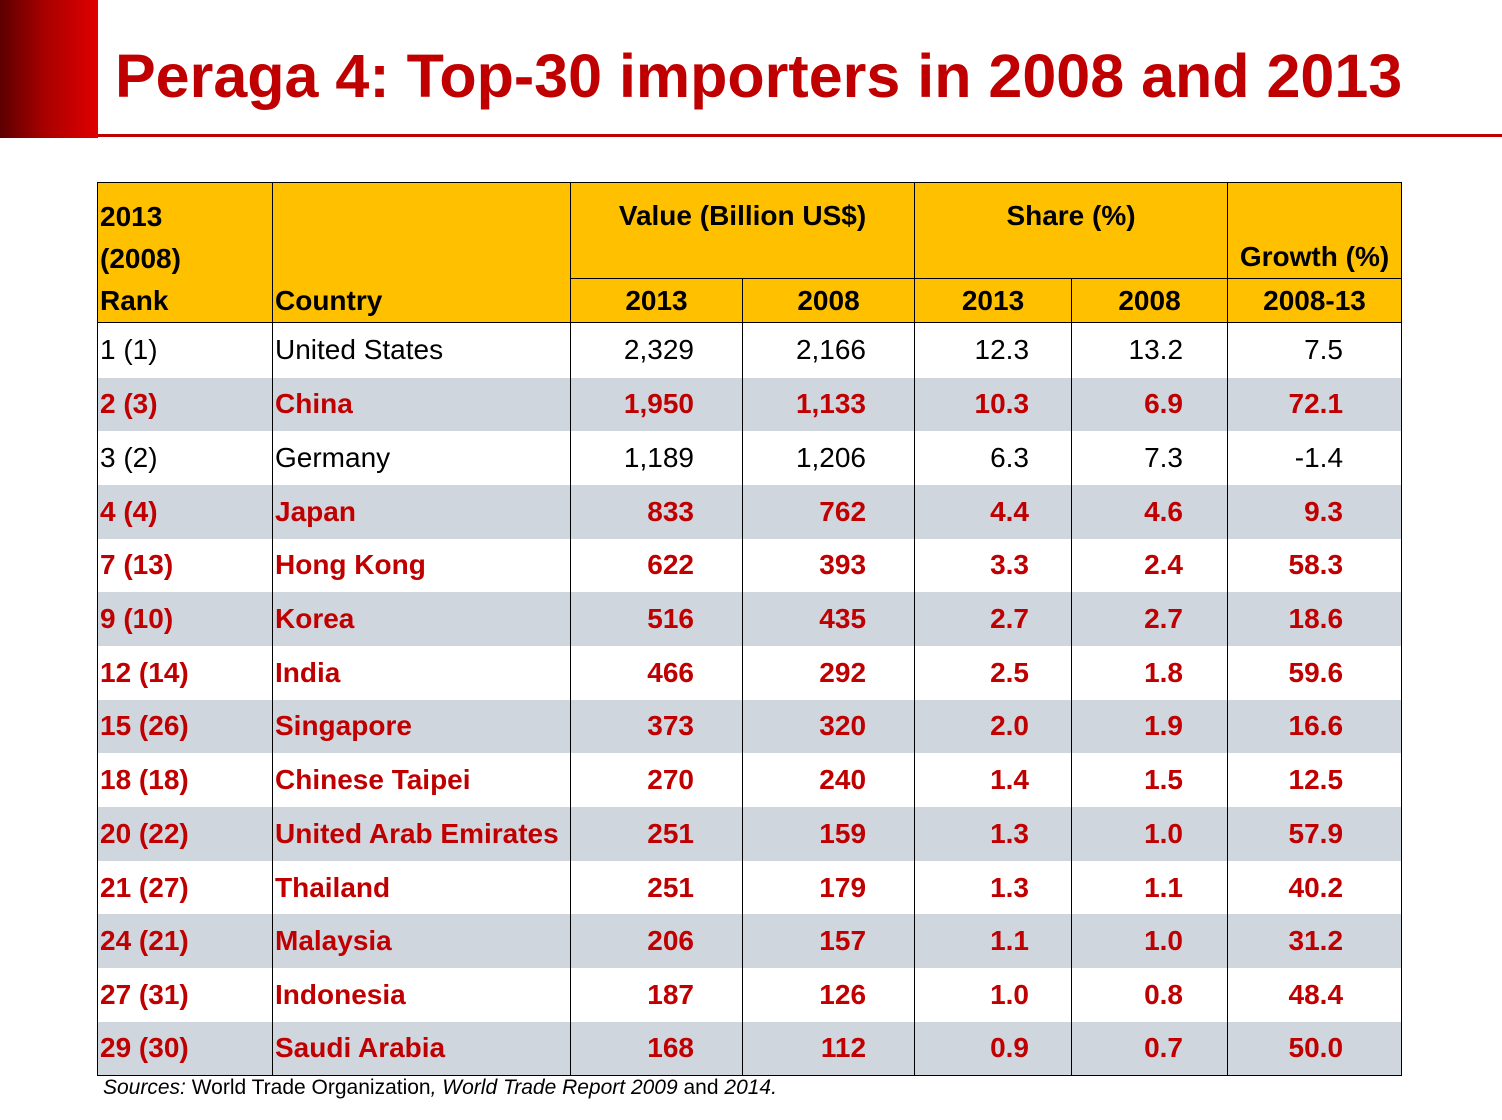 The width and height of the screenshot is (1502, 1120). Describe the element at coordinates (750, 619) in the screenshot. I see `table-row: 9 (10) Korea 516 435 2.7 2.7 18.6` at that location.